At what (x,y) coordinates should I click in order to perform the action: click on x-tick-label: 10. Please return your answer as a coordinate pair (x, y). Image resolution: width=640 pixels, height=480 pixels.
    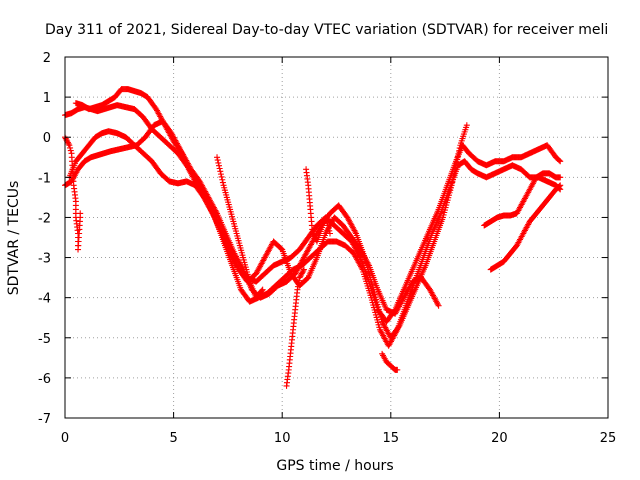
    Looking at the image, I should click on (282, 438).